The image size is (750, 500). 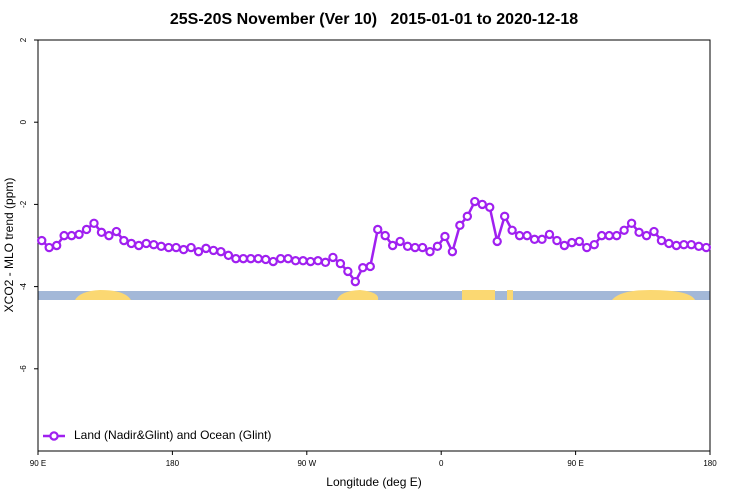 I want to click on legend-marker, so click(x=54, y=436).